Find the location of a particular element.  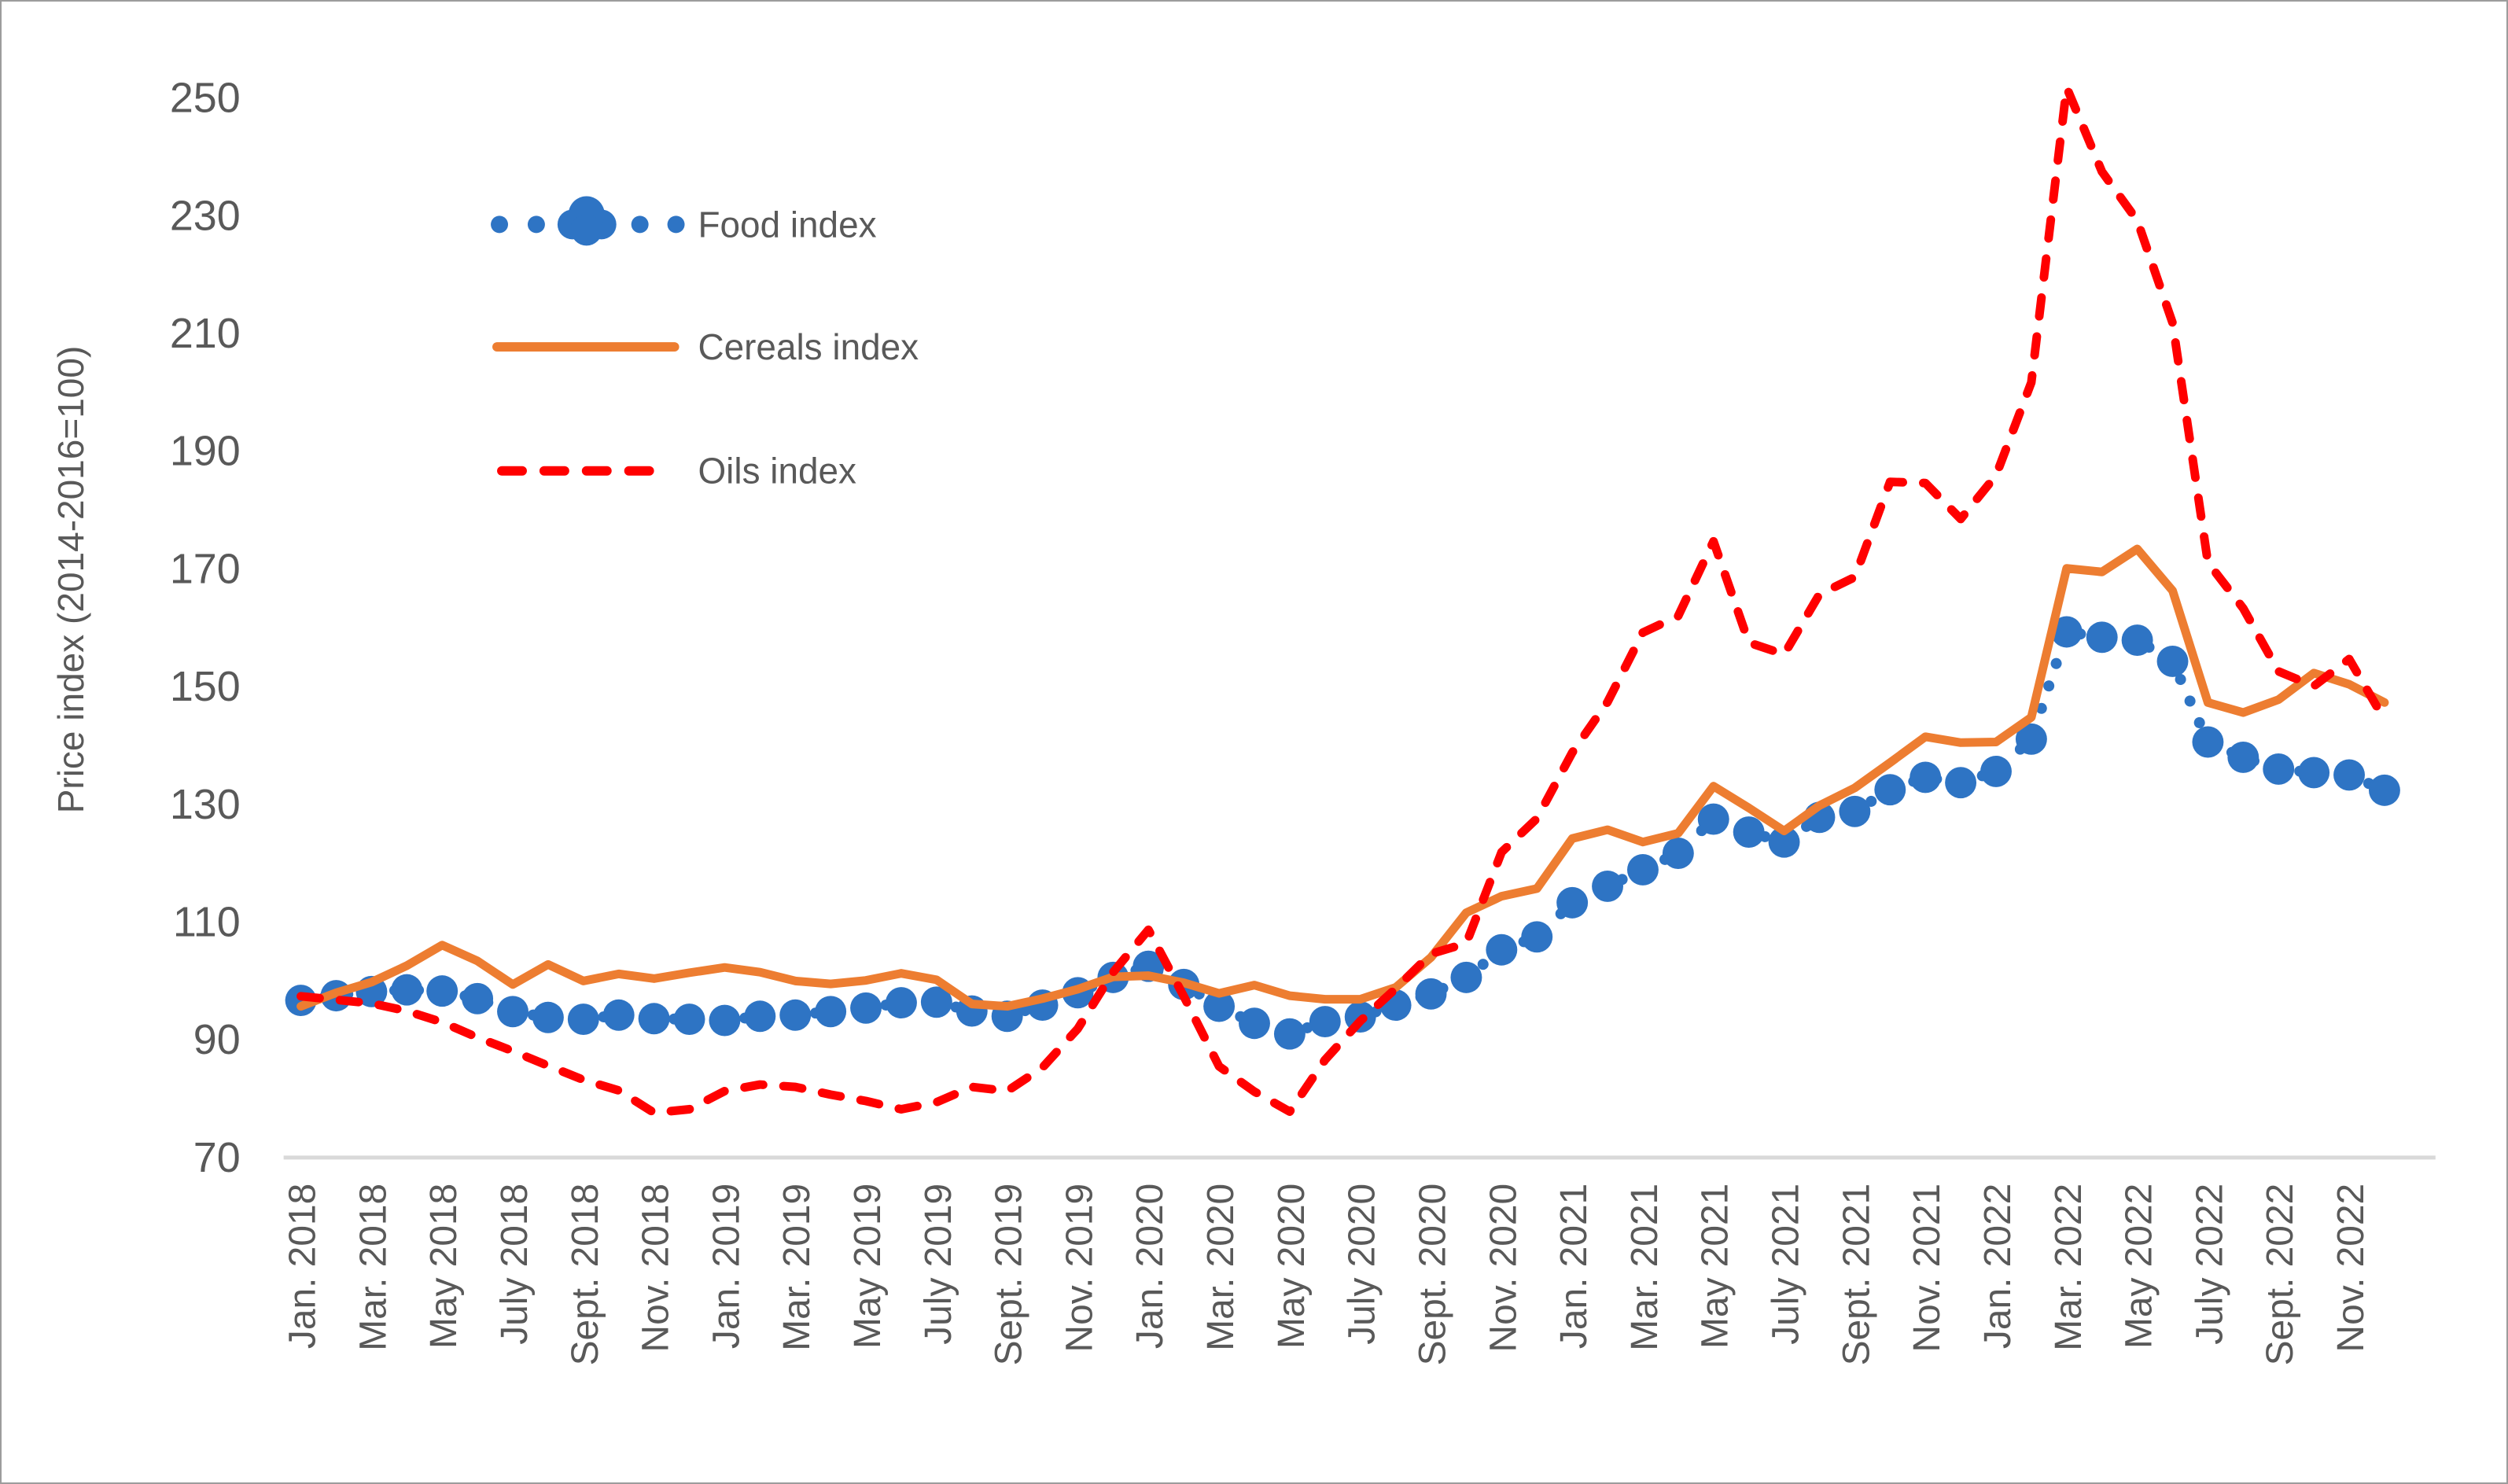

legend: Food index Cereals index Oils index is located at coordinates (705, 344).